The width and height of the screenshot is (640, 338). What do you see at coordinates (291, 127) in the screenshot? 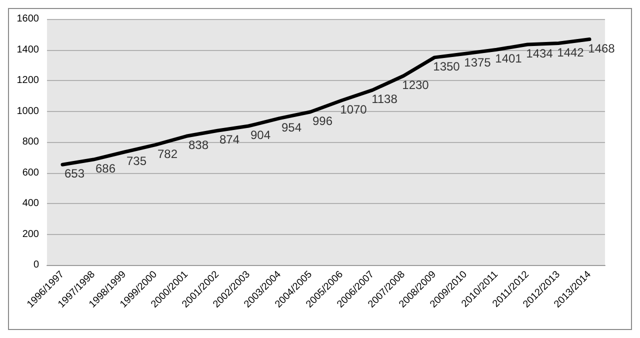
I see `data-label: 954` at bounding box center [291, 127].